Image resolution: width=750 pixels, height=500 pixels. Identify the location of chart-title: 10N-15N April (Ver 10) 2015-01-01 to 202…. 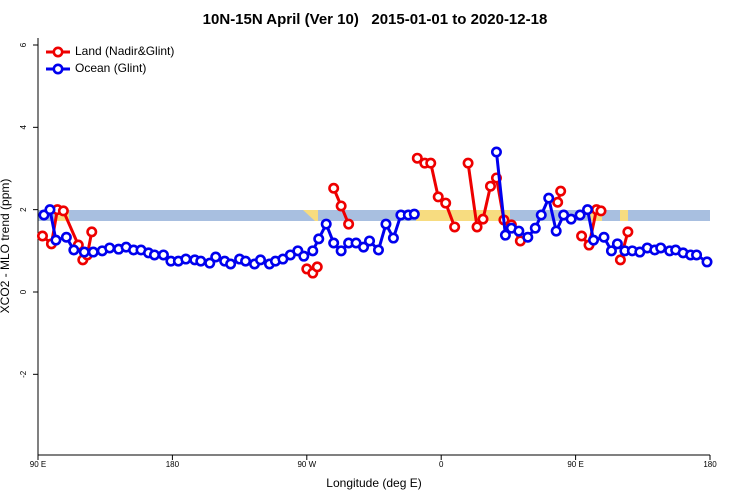
(375, 19).